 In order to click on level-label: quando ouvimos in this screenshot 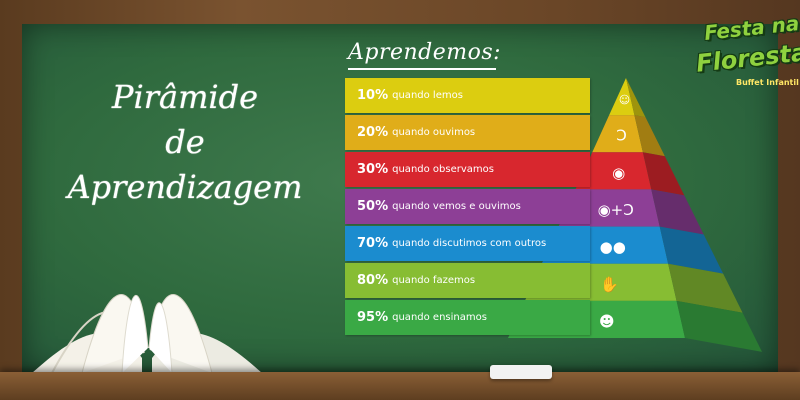, I will do `click(434, 132)`.